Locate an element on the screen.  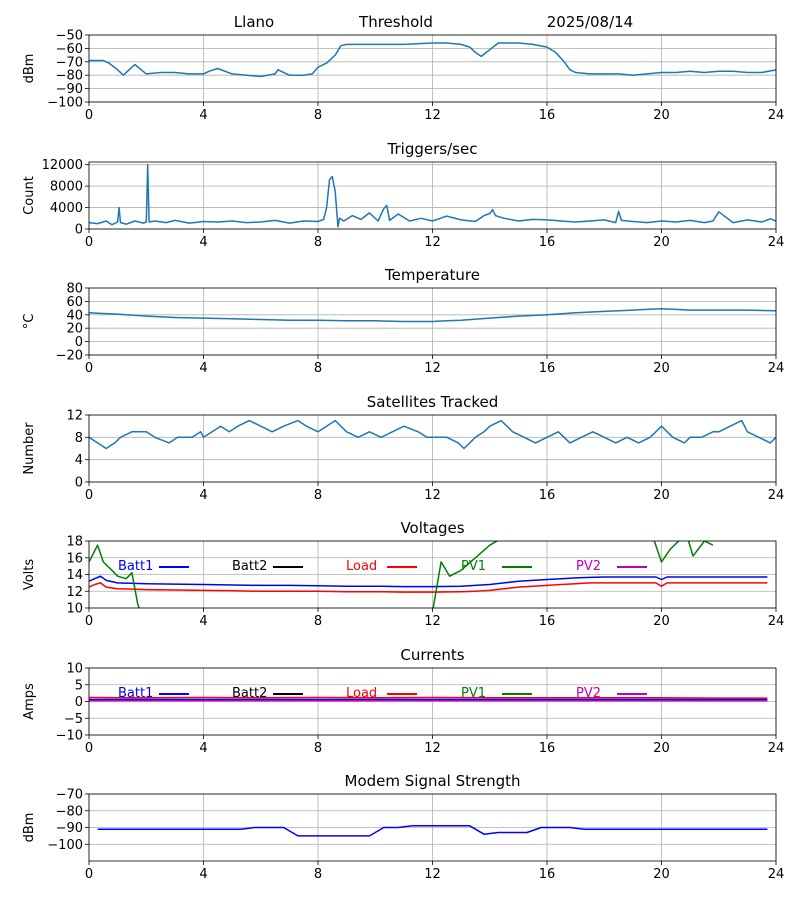
y-tick-label: 60 is located at coordinates (74, 302).